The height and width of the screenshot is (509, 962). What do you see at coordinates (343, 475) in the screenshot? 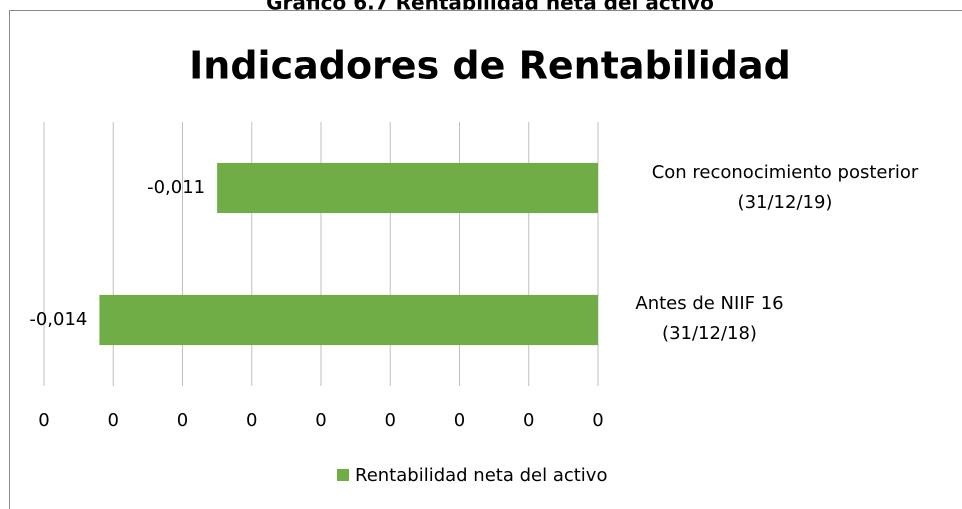
I see `legend-swatch` at bounding box center [343, 475].